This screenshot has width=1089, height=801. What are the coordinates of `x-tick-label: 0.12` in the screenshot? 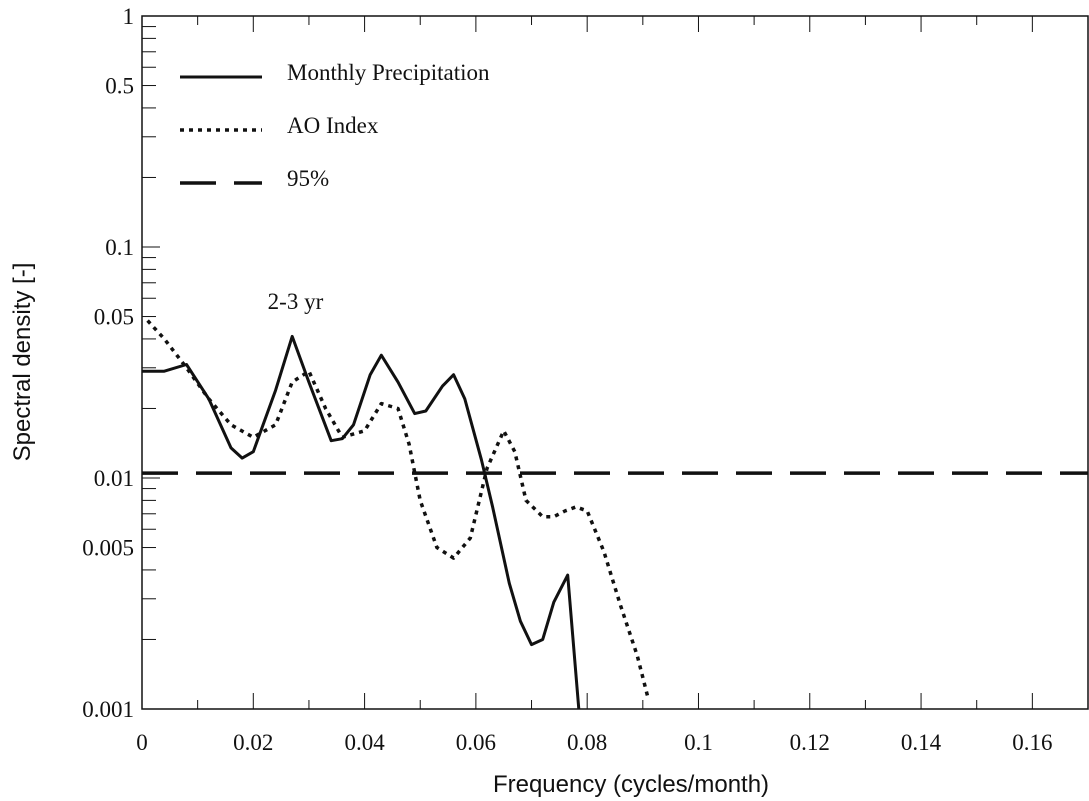 It's located at (810, 742).